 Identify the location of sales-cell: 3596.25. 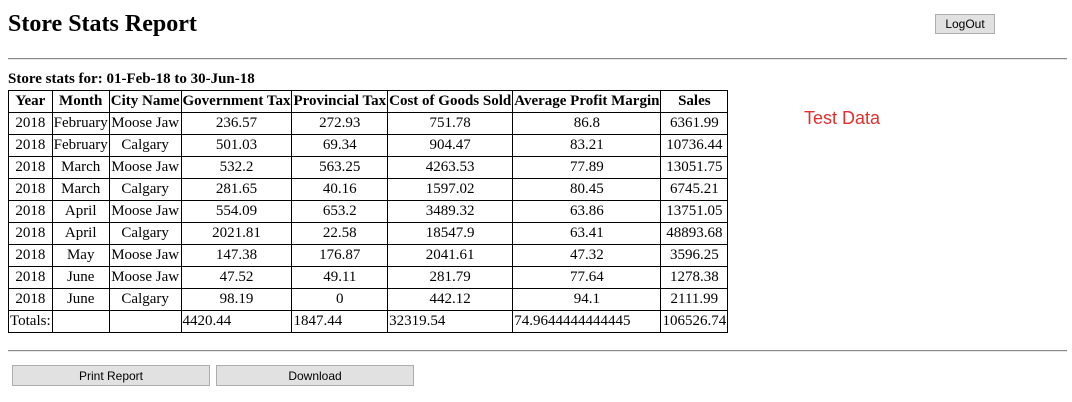
(694, 255).